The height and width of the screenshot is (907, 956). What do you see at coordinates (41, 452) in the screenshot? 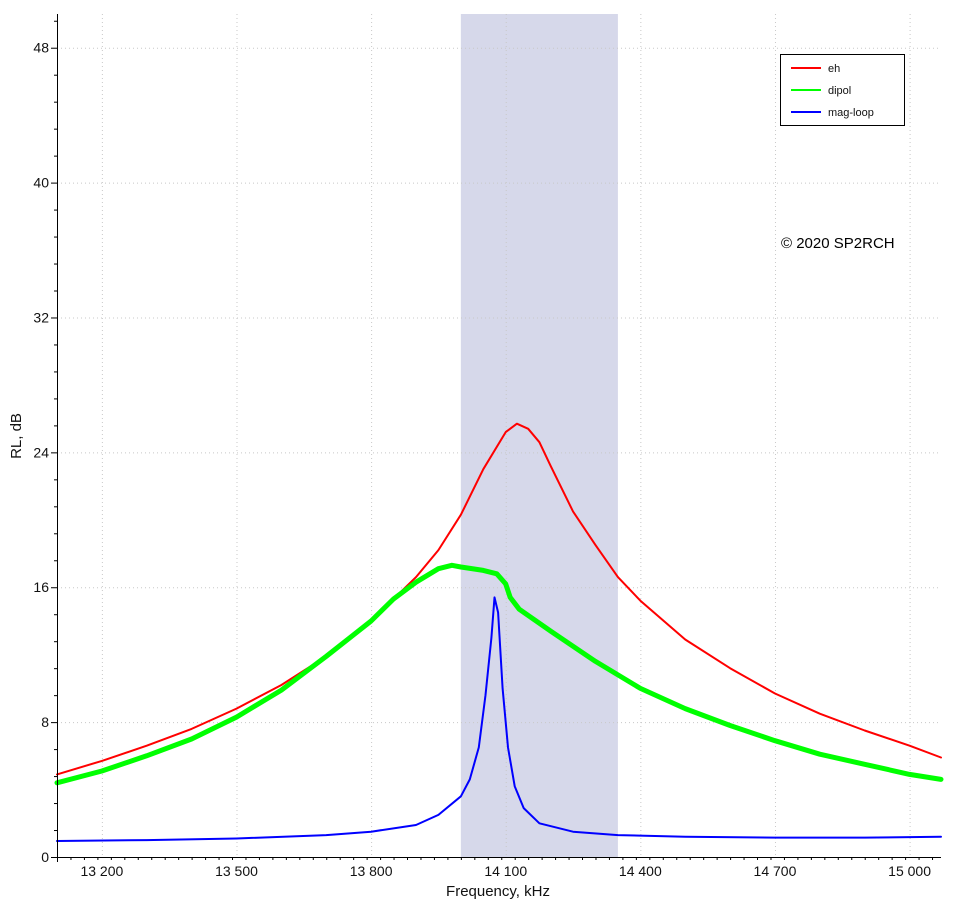
I see `y-tick-label: 24` at bounding box center [41, 452].